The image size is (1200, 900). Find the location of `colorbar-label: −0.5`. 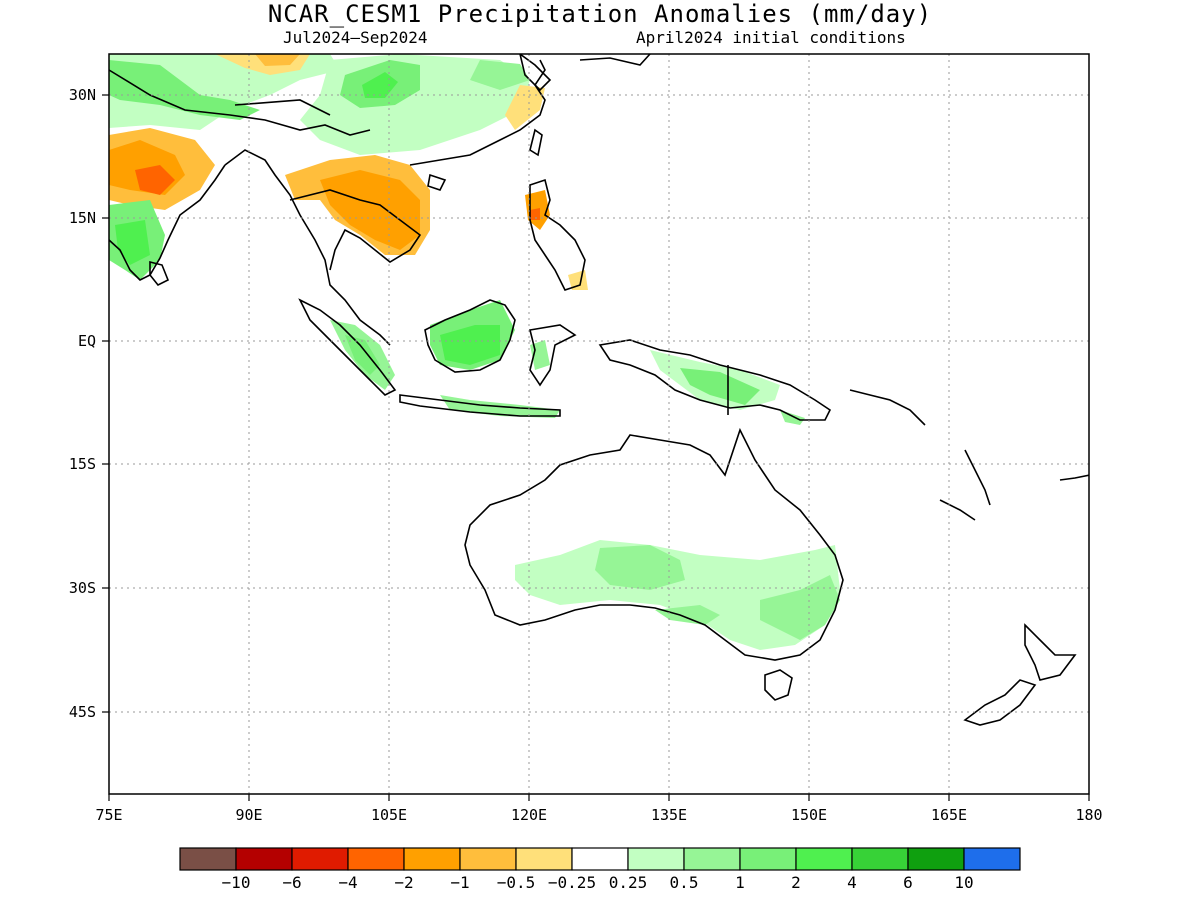

colorbar-label: −0.5 is located at coordinates (516, 882).